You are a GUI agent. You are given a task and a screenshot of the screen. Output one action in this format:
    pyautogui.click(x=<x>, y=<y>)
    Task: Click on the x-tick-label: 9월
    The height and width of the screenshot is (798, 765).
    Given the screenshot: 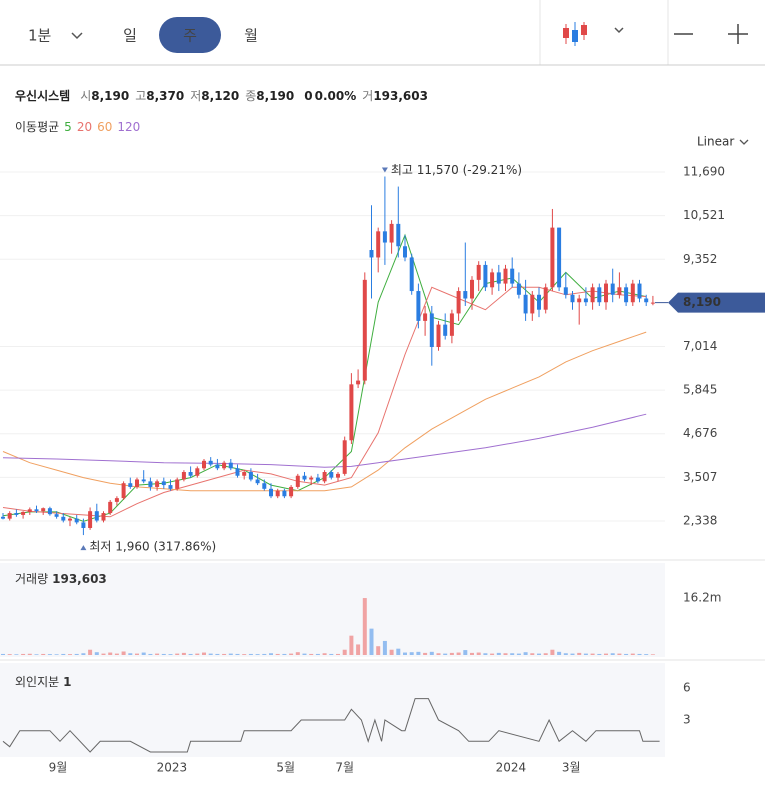 What is the action you would take?
    pyautogui.click(x=58, y=768)
    